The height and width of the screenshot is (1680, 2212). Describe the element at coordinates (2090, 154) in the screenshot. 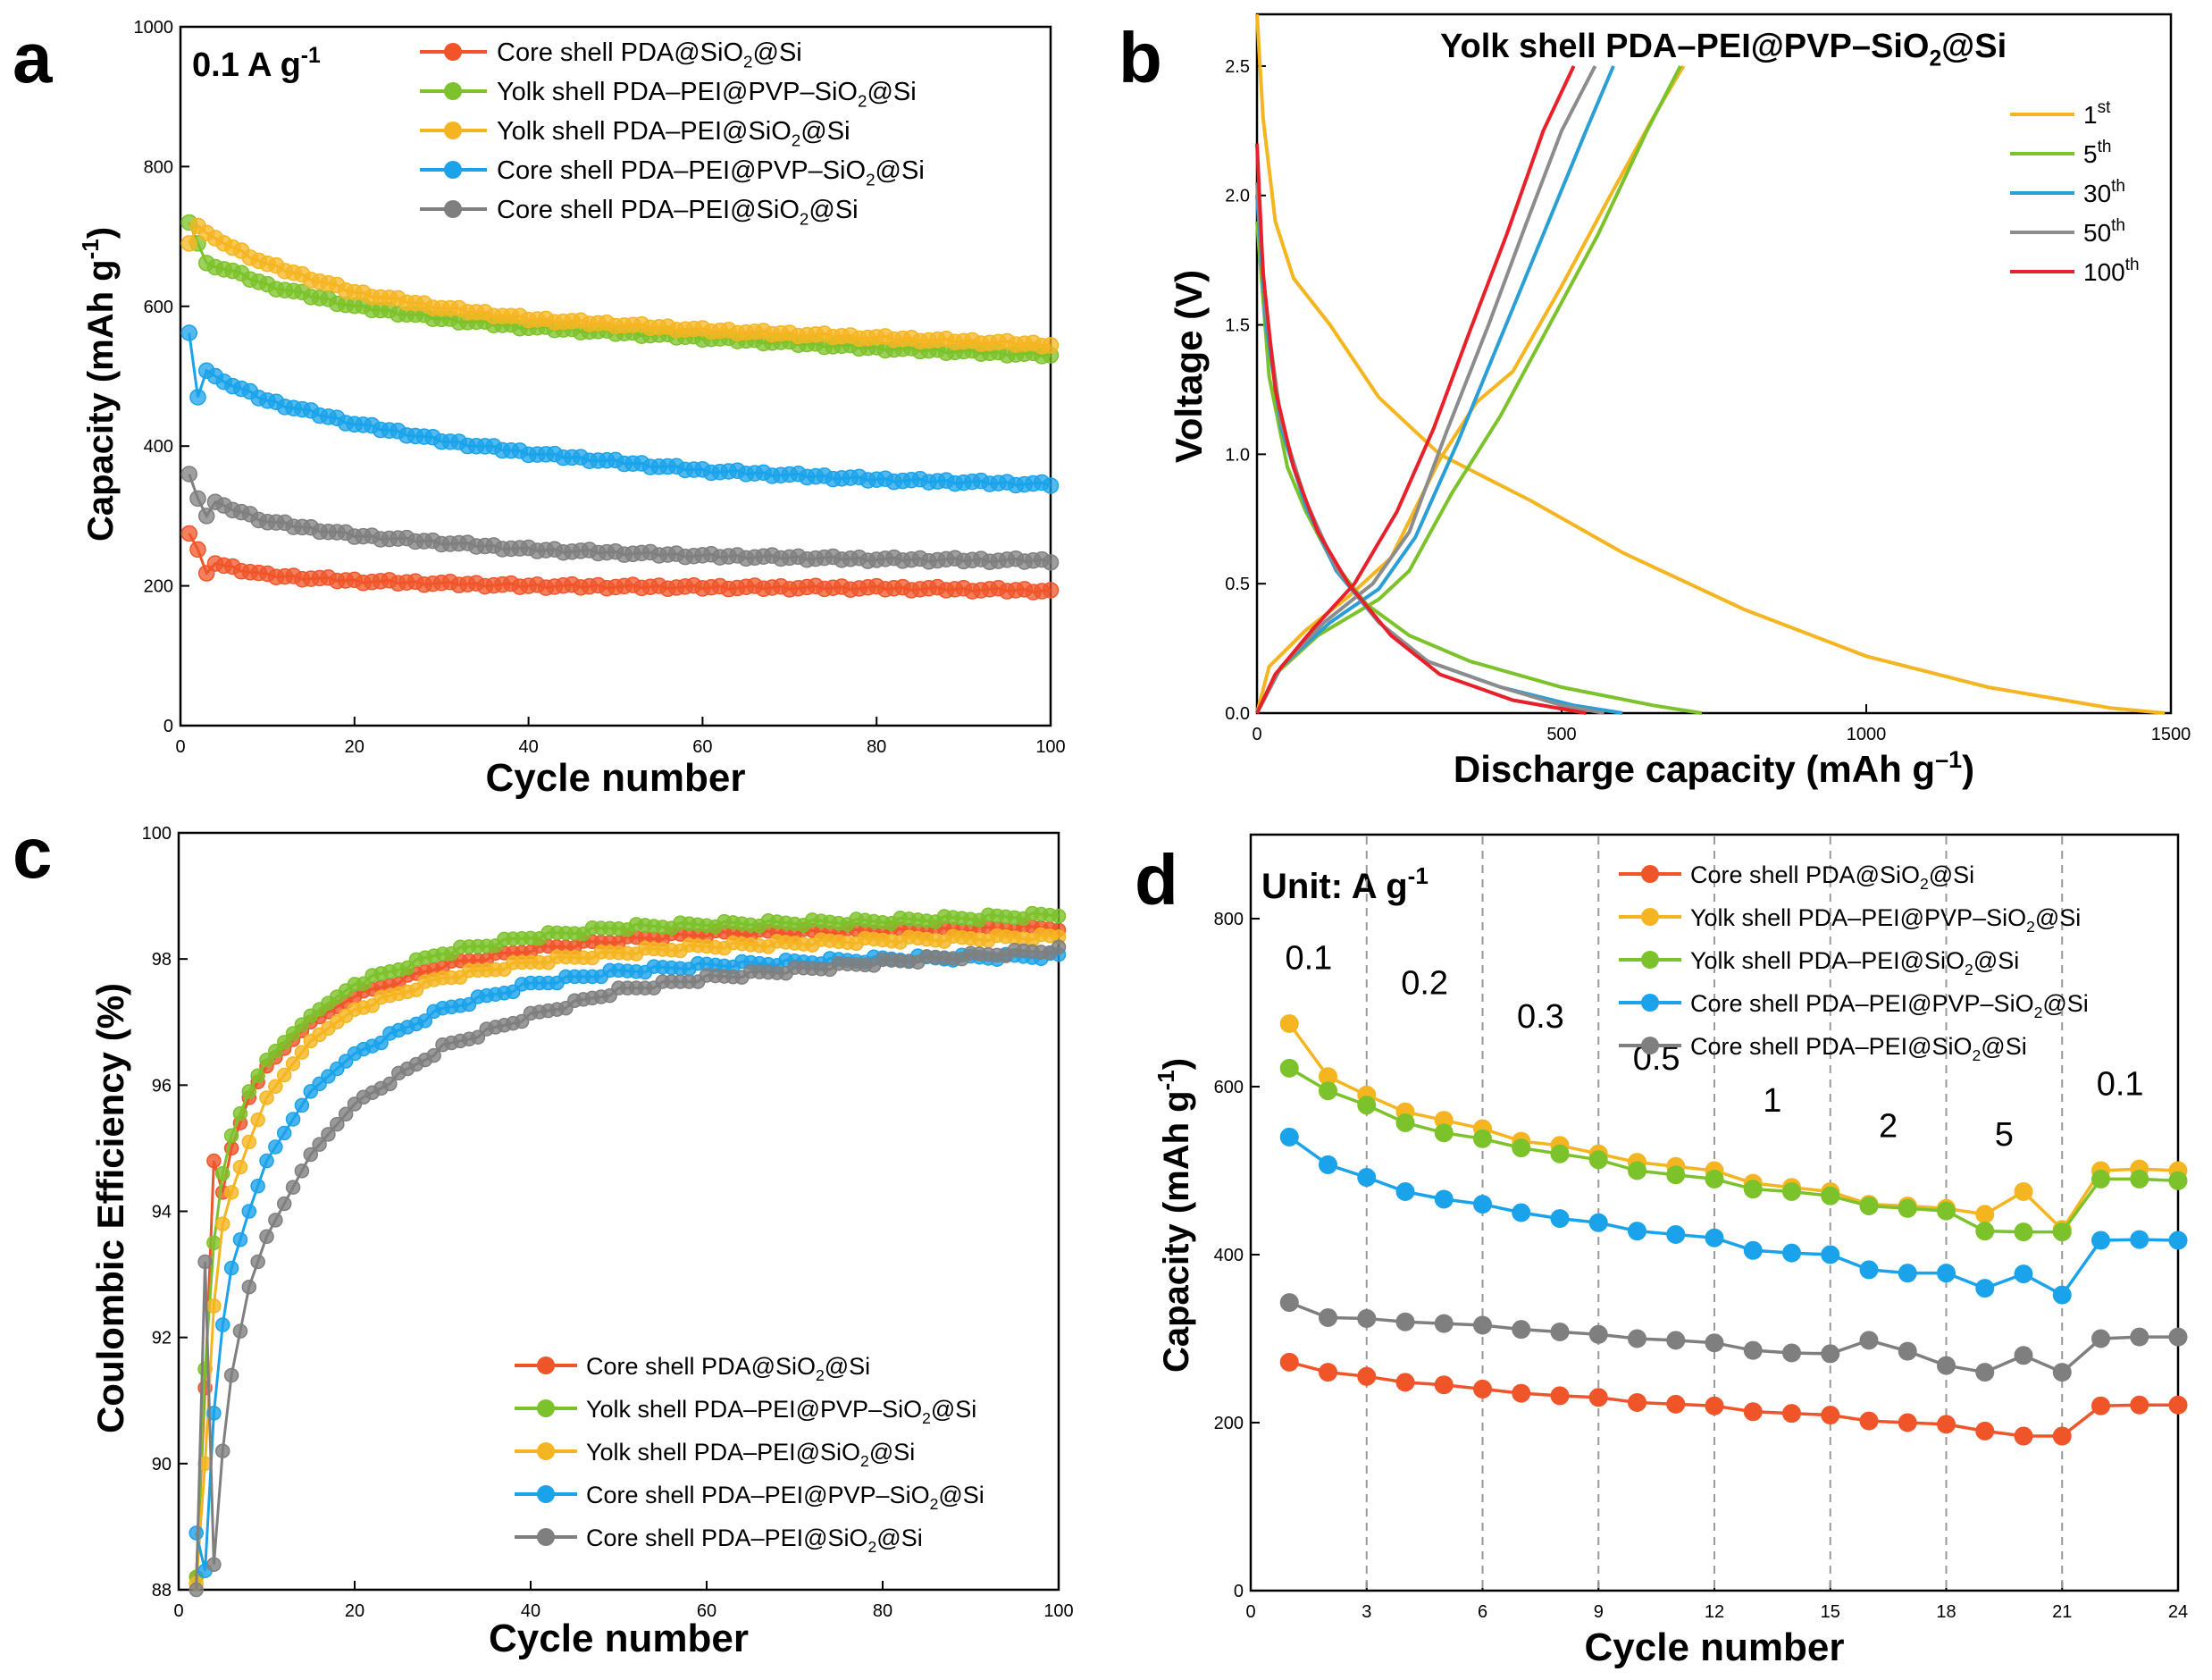

I see `legend-label-base: 5` at that location.